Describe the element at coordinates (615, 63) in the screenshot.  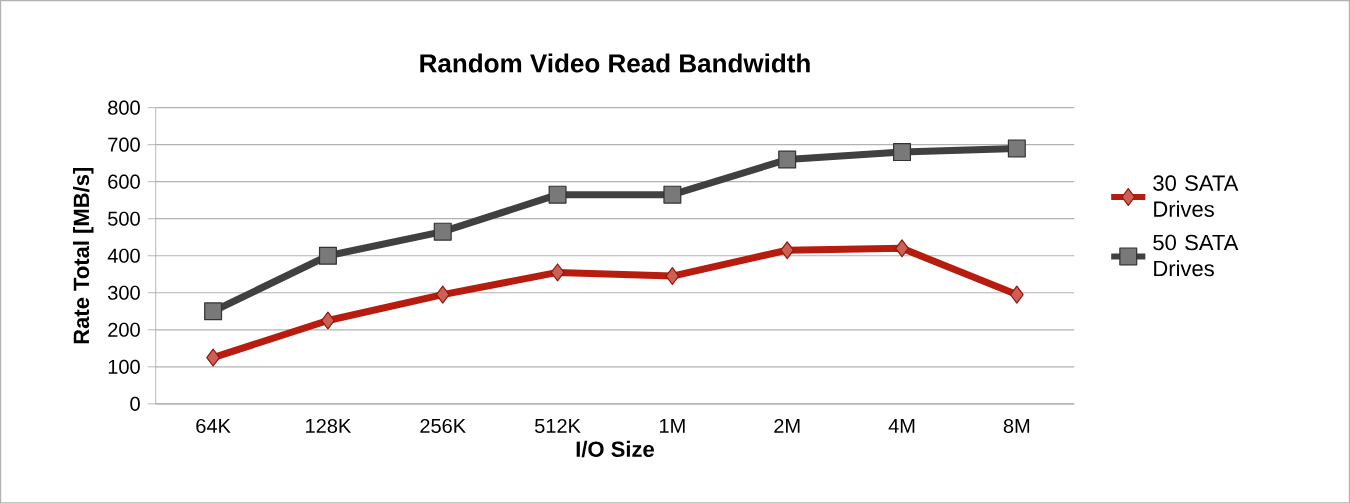
I see `chart-title: Random Video Read Bandwidth` at that location.